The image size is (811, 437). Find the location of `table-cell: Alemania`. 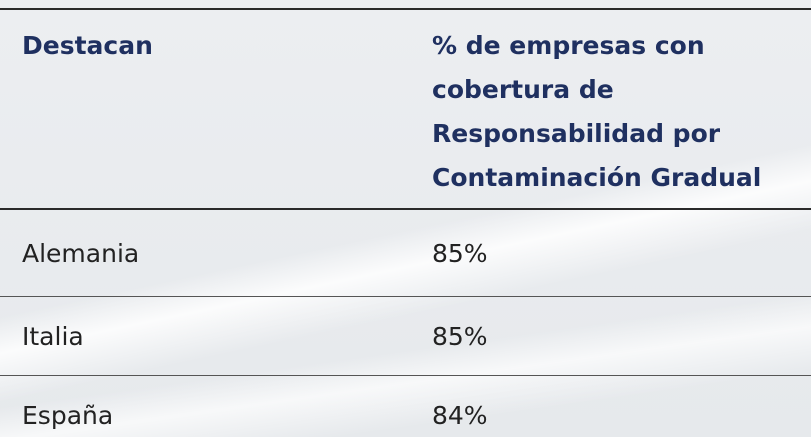

table-cell: Alemania is located at coordinates (81, 253).